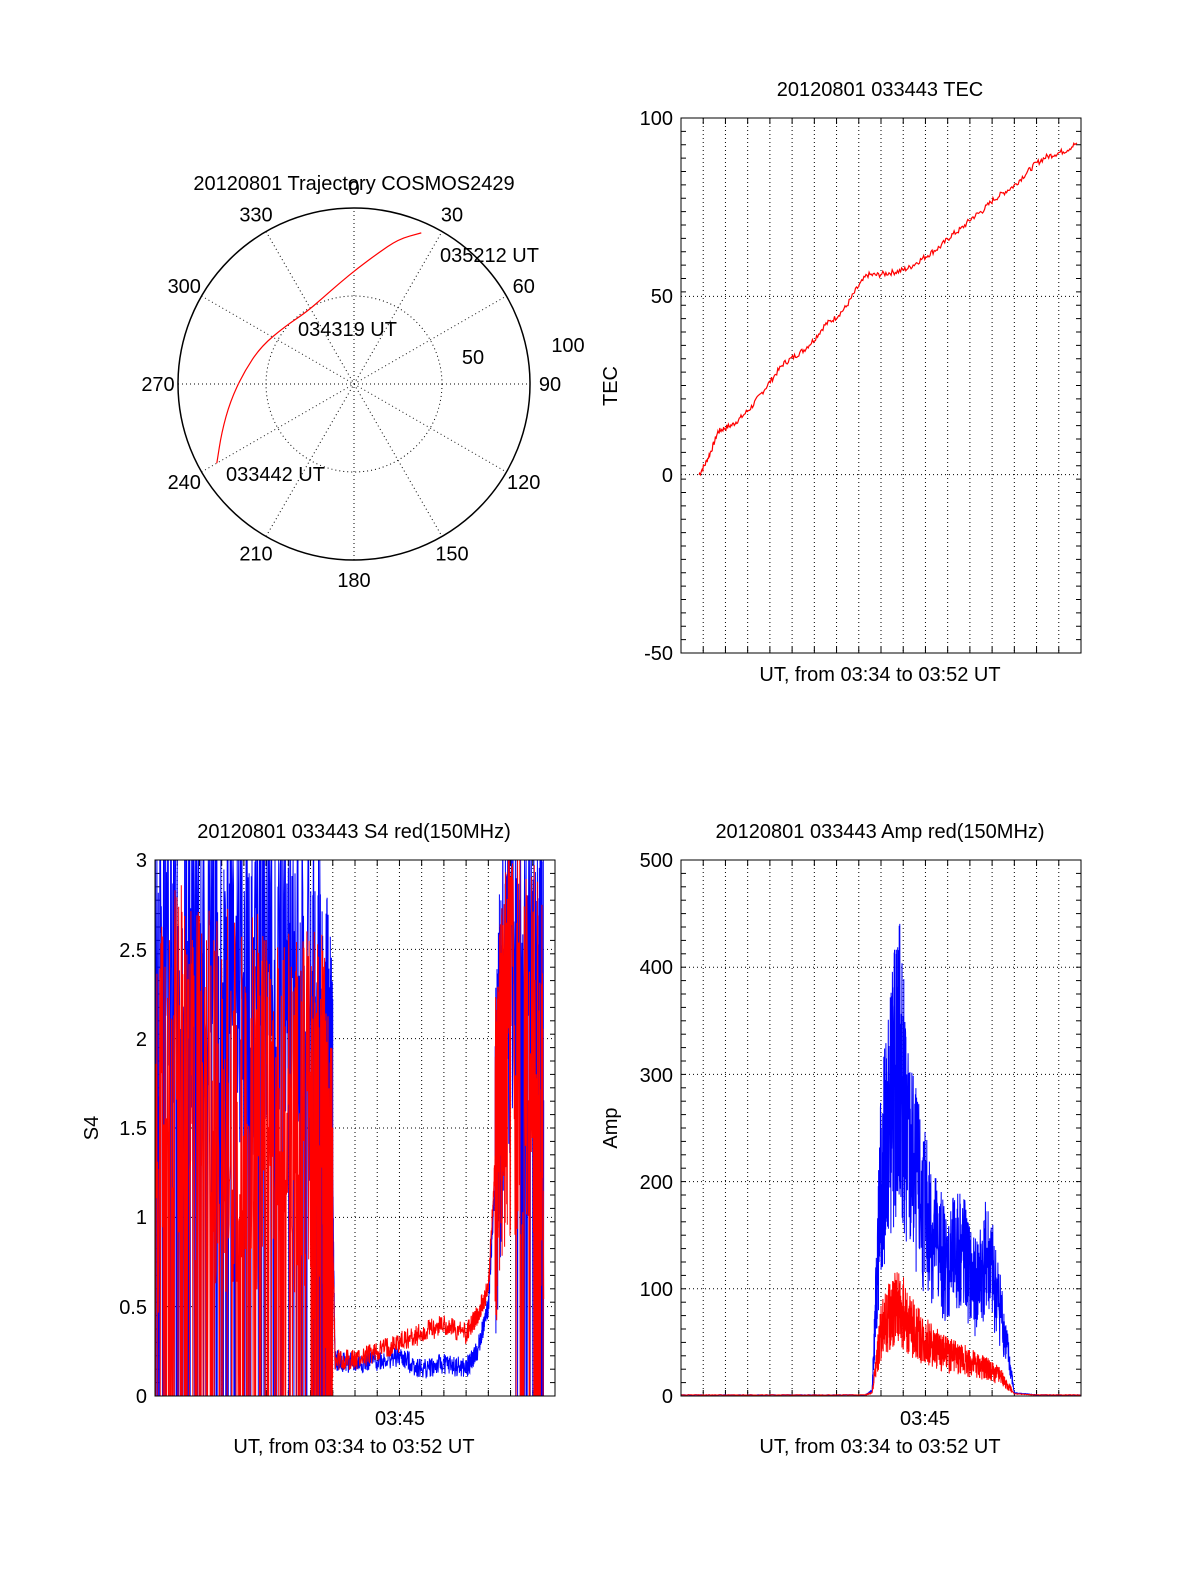  What do you see at coordinates (611, 1127) in the screenshot?
I see `amp-ylabel: Amp` at bounding box center [611, 1127].